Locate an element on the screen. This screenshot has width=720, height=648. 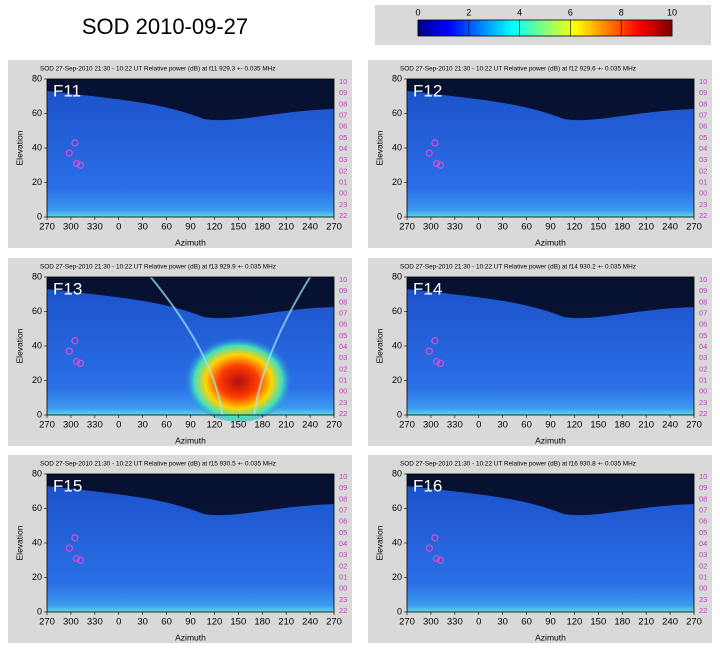
colorbar-tick-label: 8 is located at coordinates (621, 12).